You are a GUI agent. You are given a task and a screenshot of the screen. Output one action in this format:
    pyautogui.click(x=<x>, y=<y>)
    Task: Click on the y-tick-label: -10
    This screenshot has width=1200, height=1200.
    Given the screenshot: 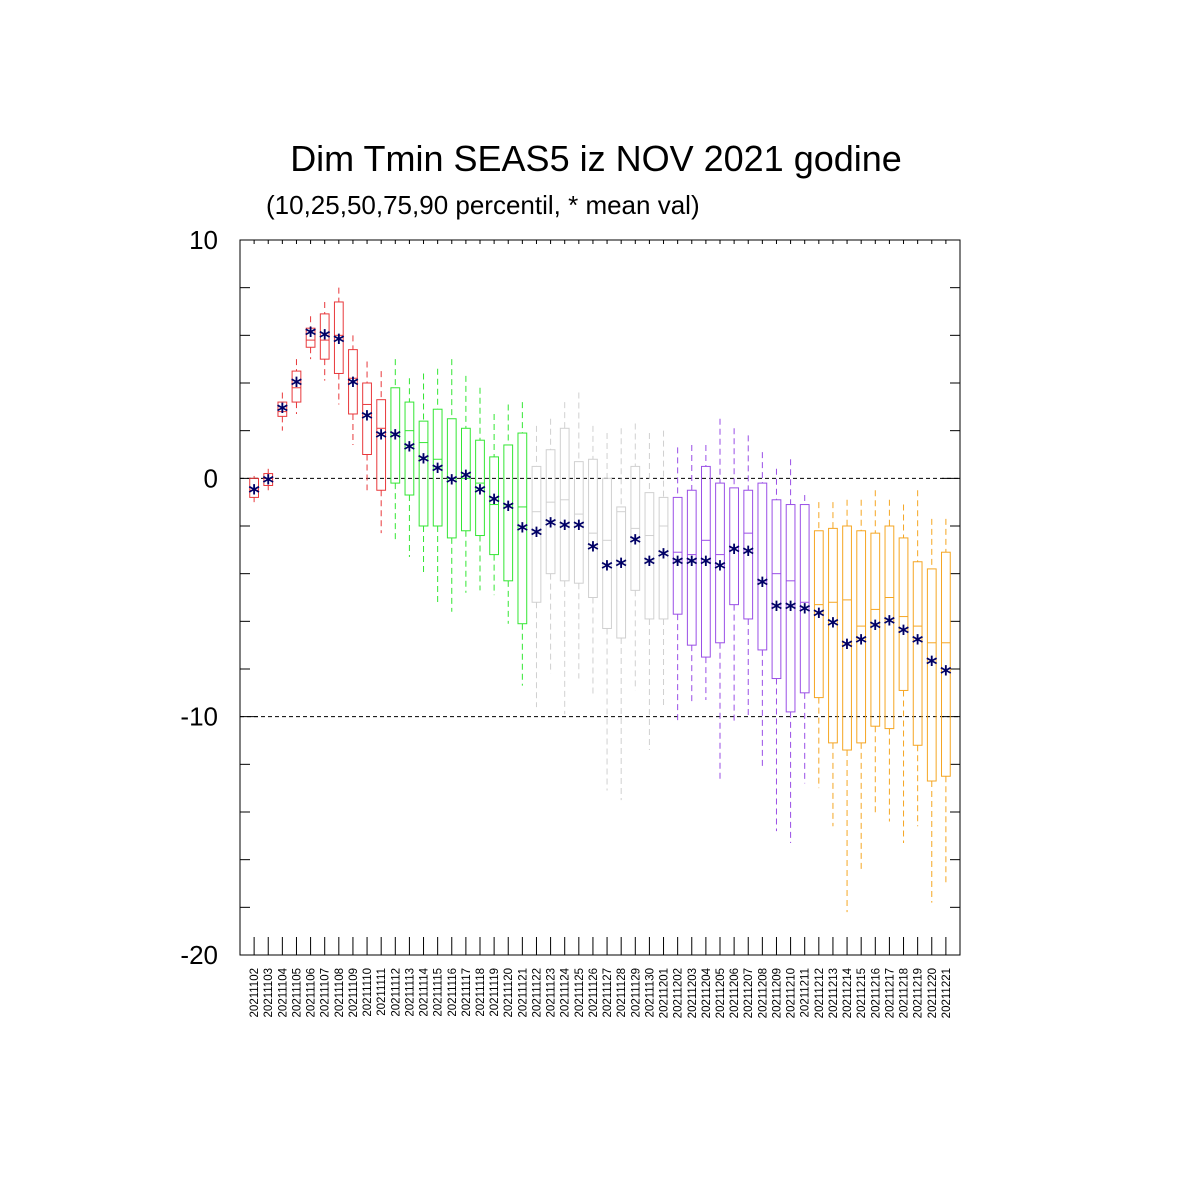 What is the action you would take?
    pyautogui.click(x=199, y=717)
    